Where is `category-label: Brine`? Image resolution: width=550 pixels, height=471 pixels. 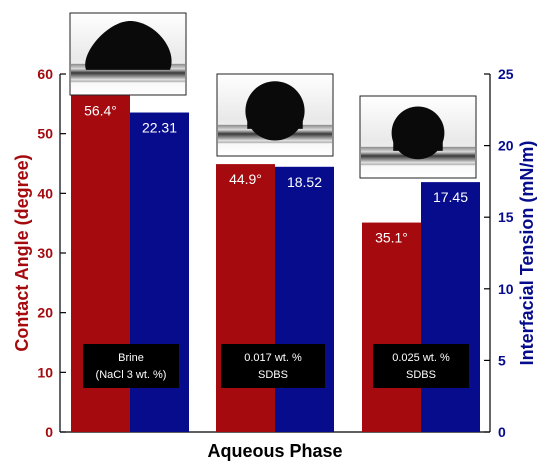 category-label: Brine is located at coordinates (131, 358).